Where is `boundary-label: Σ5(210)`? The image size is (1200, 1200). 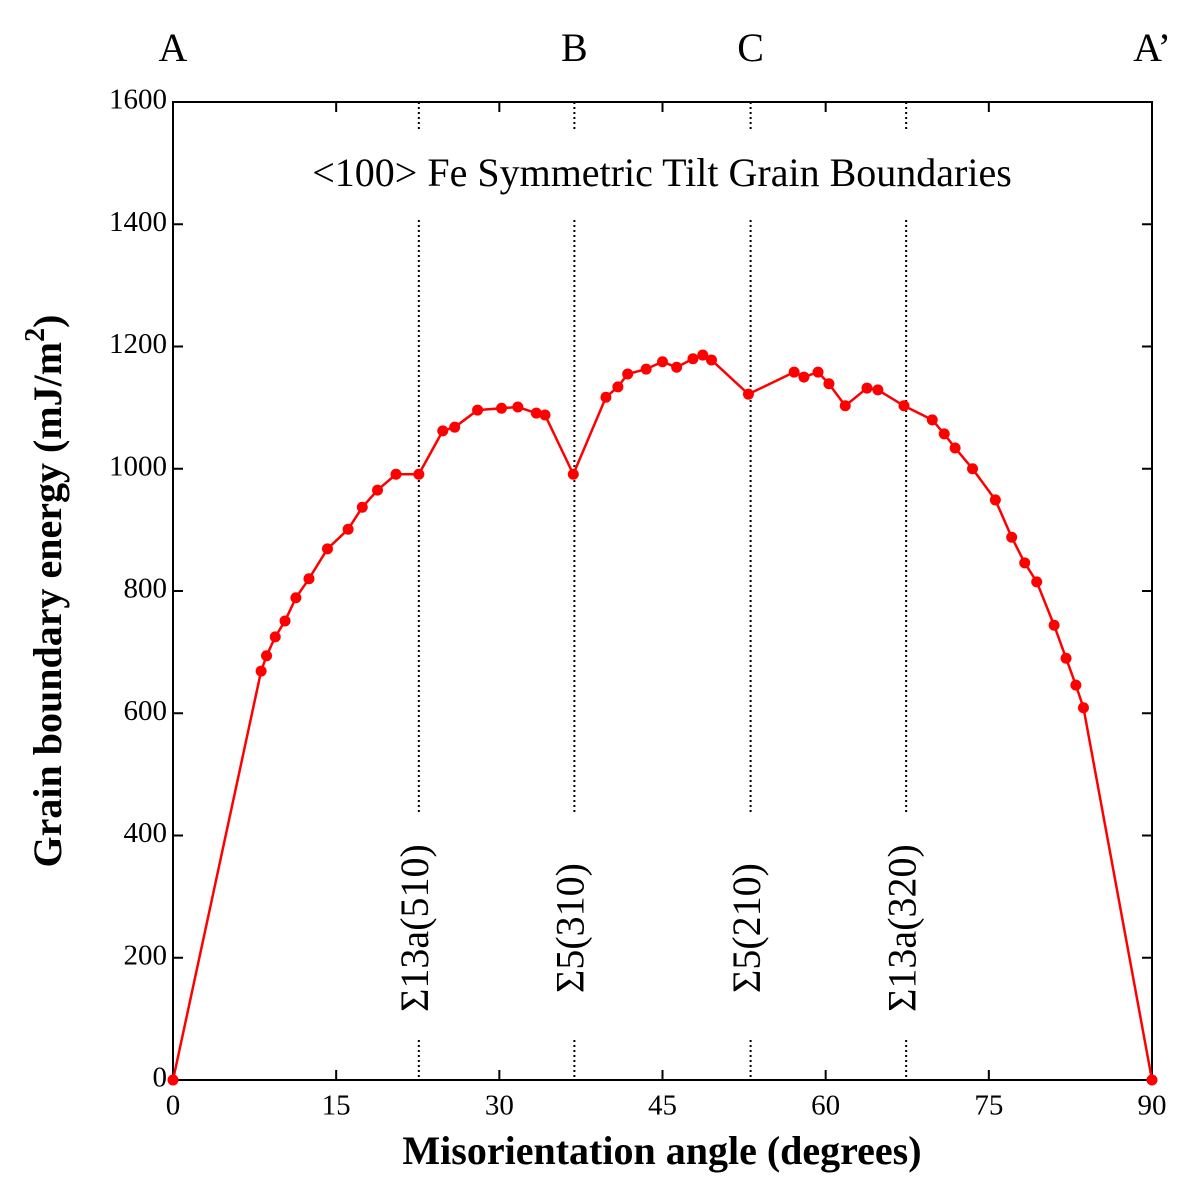
boundary-label: Σ5(210) is located at coordinates (746, 928).